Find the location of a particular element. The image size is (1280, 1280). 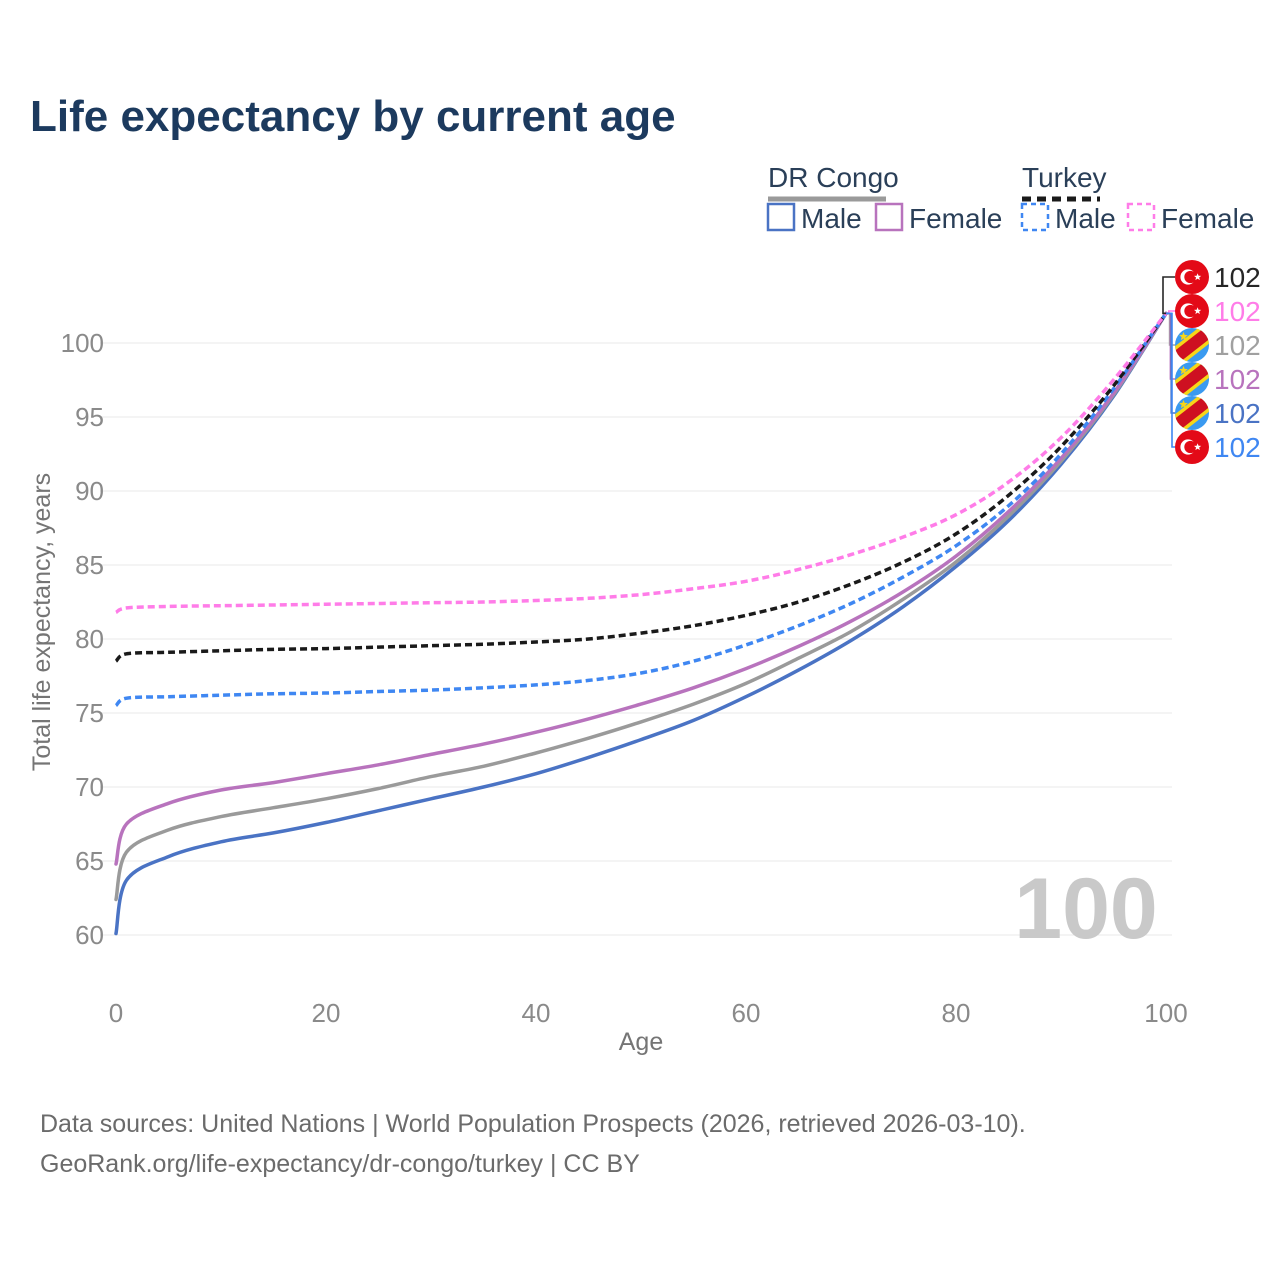

drc-female-swatch is located at coordinates (889, 217).